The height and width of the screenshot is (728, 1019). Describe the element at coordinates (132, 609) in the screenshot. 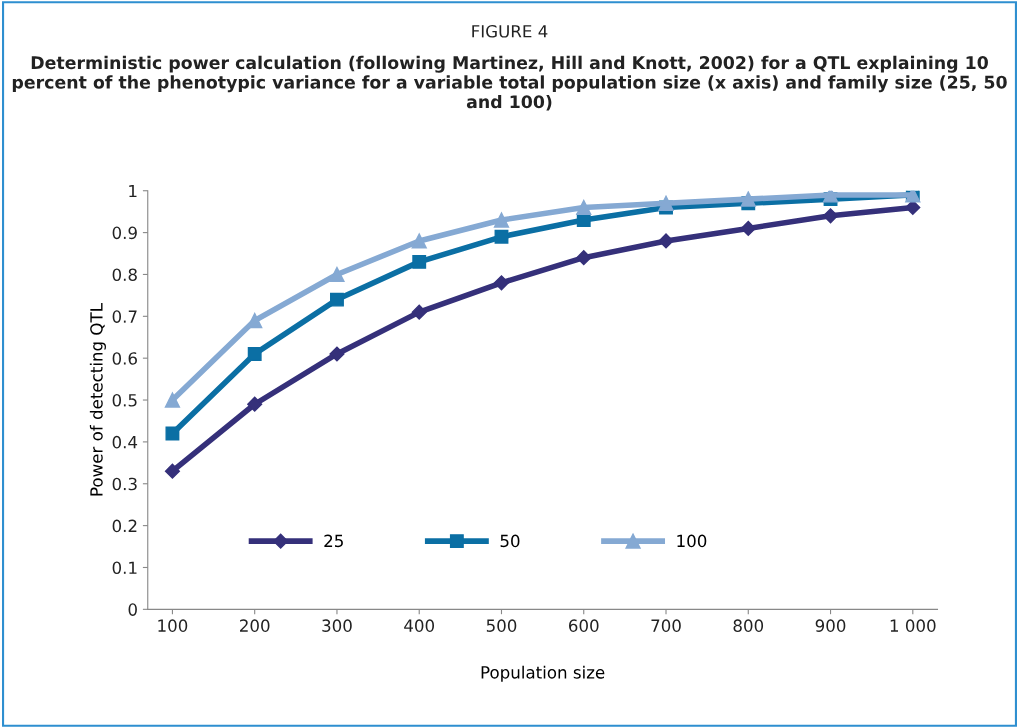

I see `y-tick-label: 0` at that location.